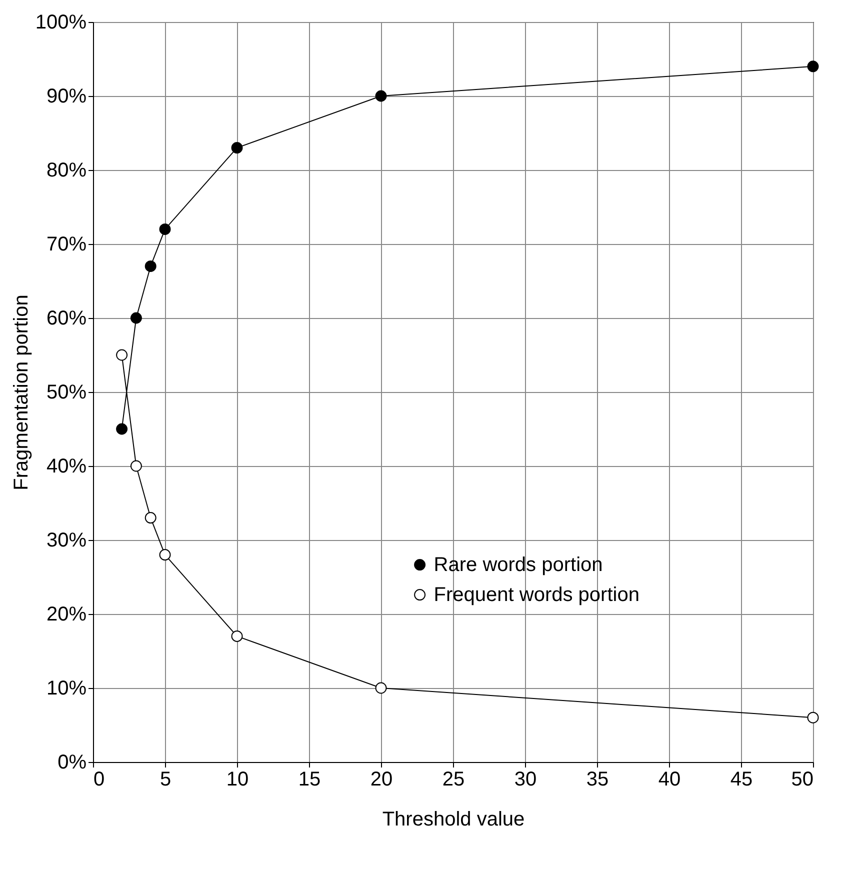 The height and width of the screenshot is (870, 865). What do you see at coordinates (21, 392) in the screenshot?
I see `y-axis-title: Fragmentation portion` at bounding box center [21, 392].